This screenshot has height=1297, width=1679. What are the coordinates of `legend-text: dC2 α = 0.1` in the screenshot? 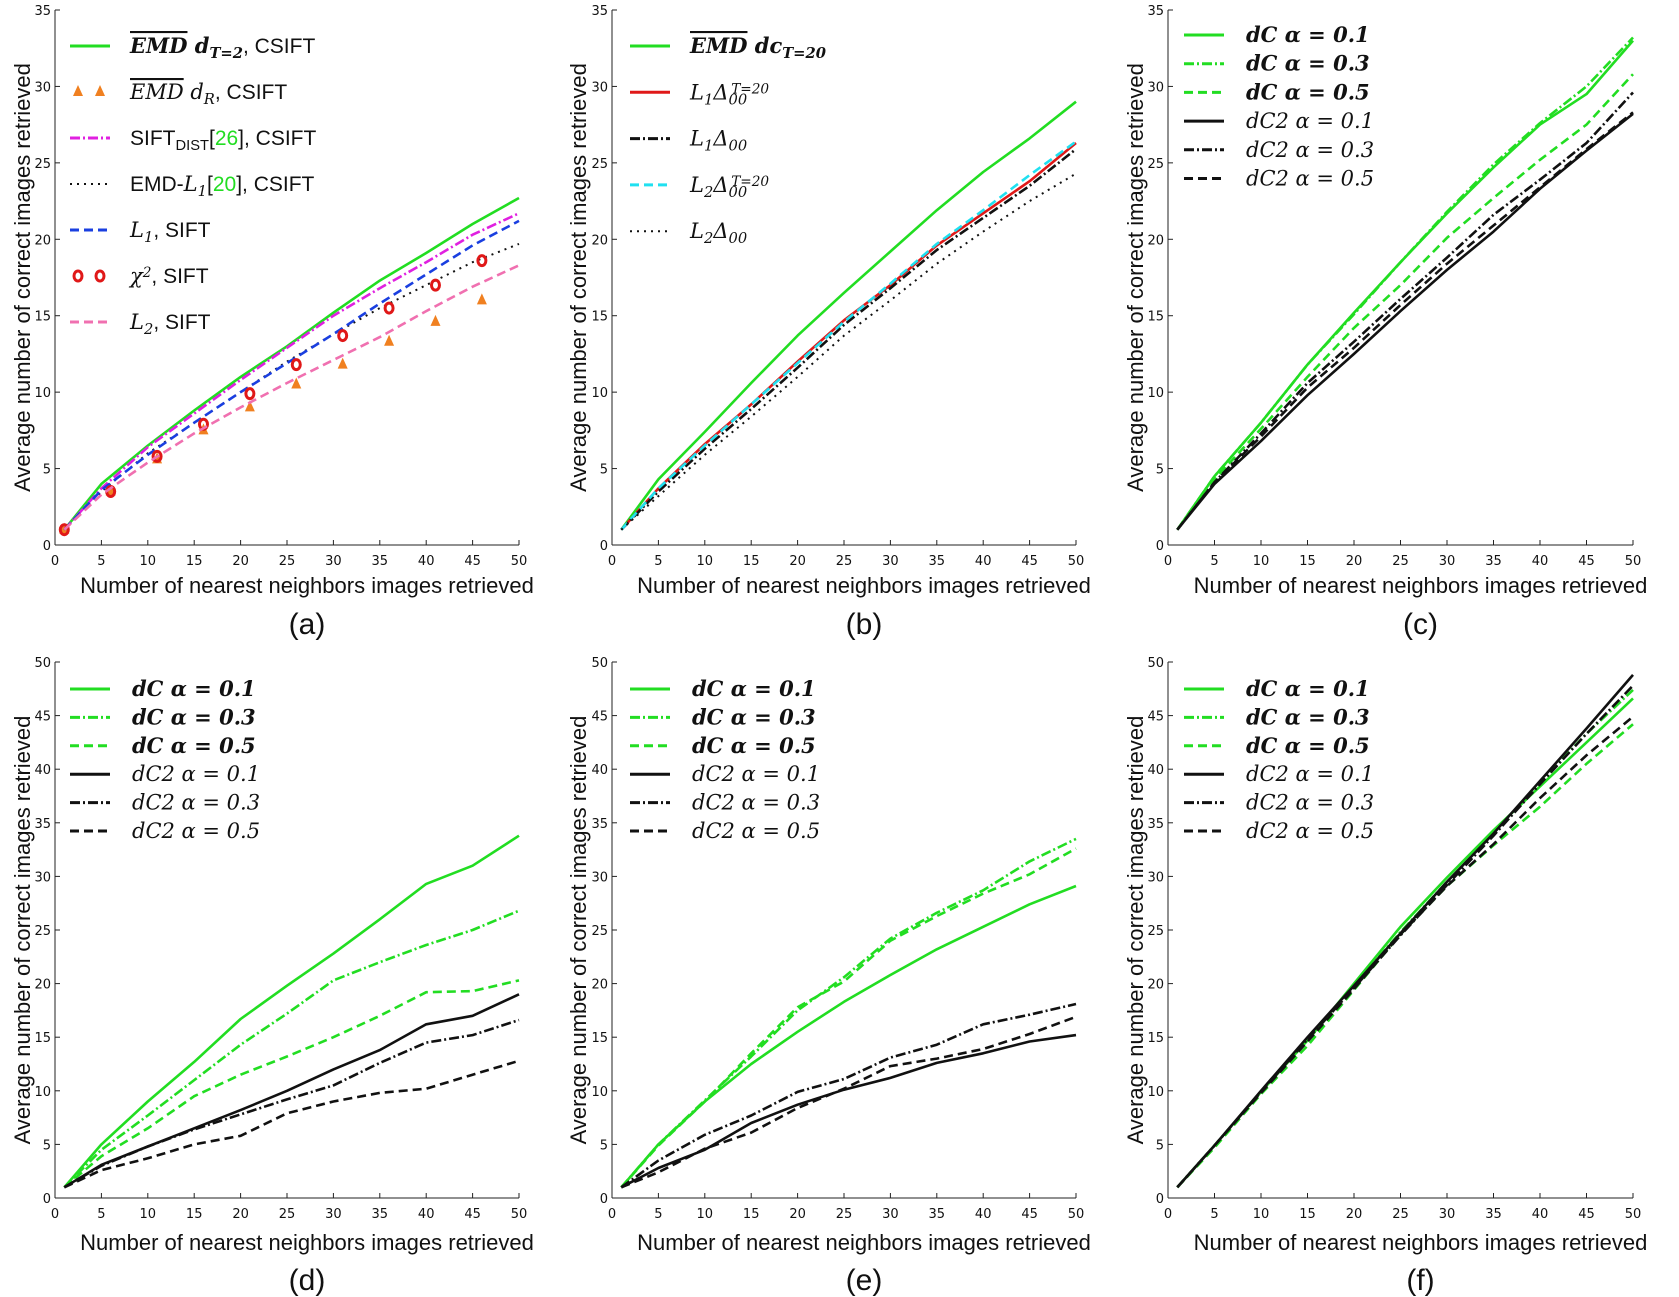 It's located at (756, 774).